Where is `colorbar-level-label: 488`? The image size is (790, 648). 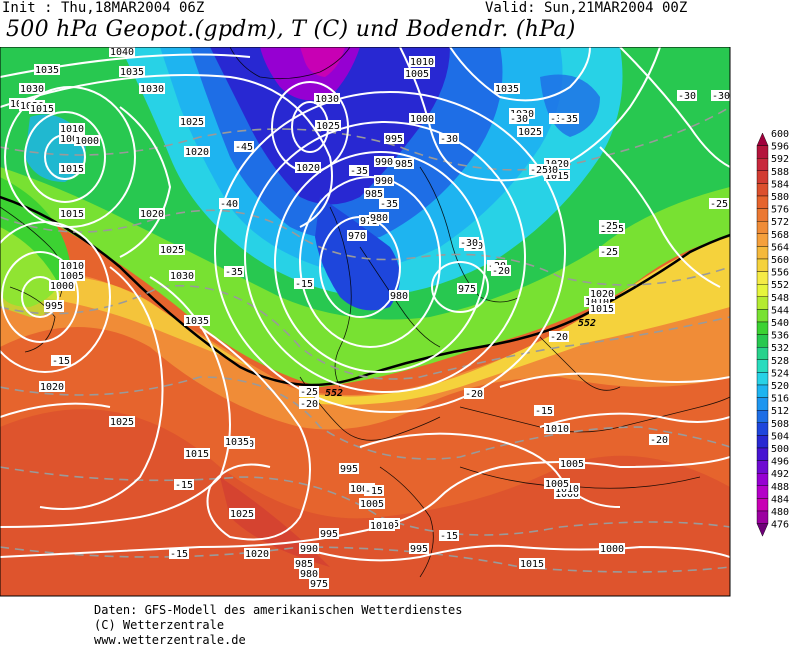
colorbar-level-label: 488 is located at coordinates (780, 487).